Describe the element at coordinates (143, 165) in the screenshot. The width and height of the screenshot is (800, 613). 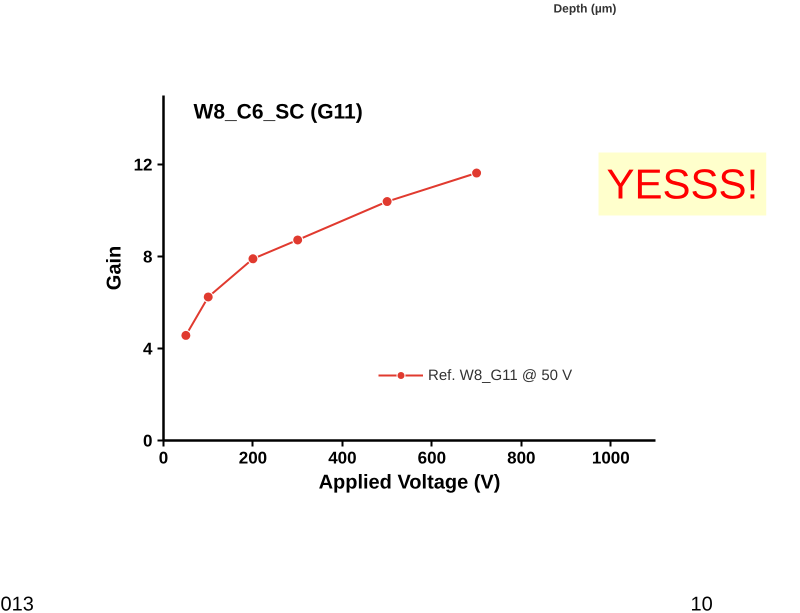
I see `y-tick-label: 12` at that location.